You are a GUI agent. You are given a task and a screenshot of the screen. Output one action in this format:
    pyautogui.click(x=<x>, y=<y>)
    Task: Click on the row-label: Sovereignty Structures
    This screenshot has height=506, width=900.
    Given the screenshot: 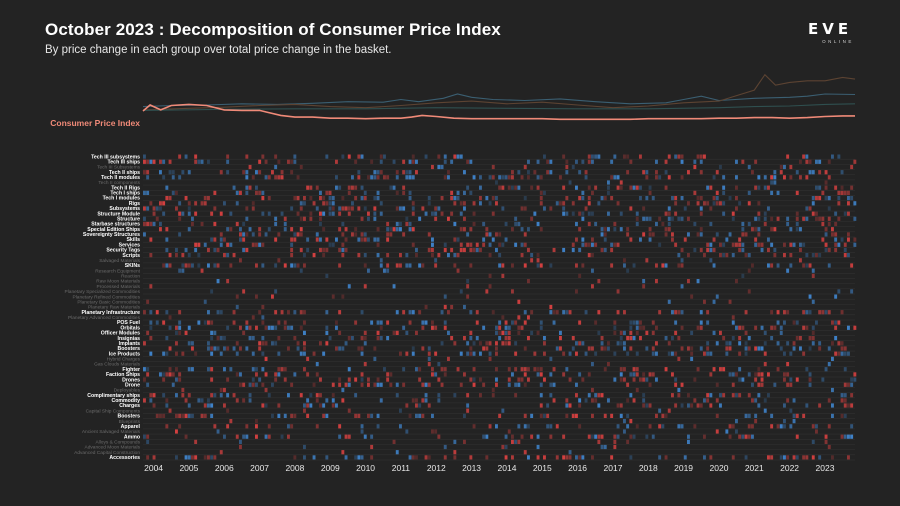 What is the action you would take?
    pyautogui.click(x=111, y=235)
    